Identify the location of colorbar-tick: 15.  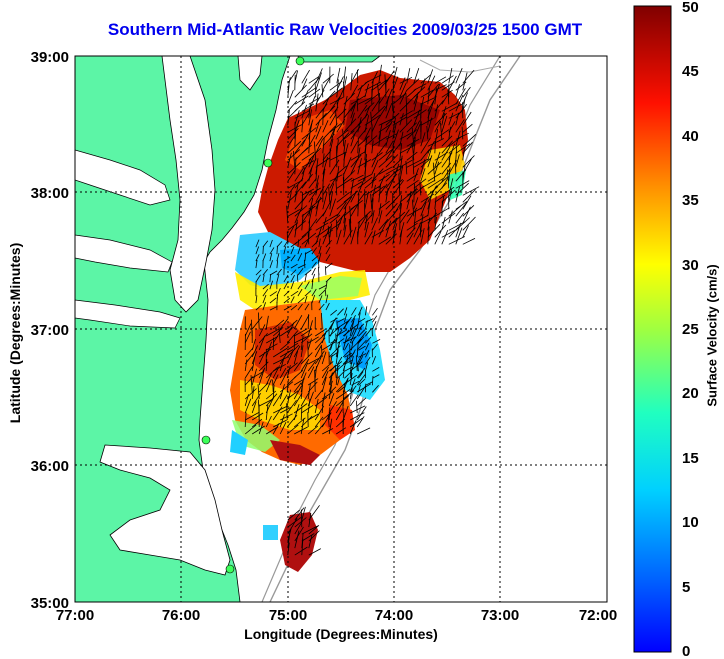
(690, 458).